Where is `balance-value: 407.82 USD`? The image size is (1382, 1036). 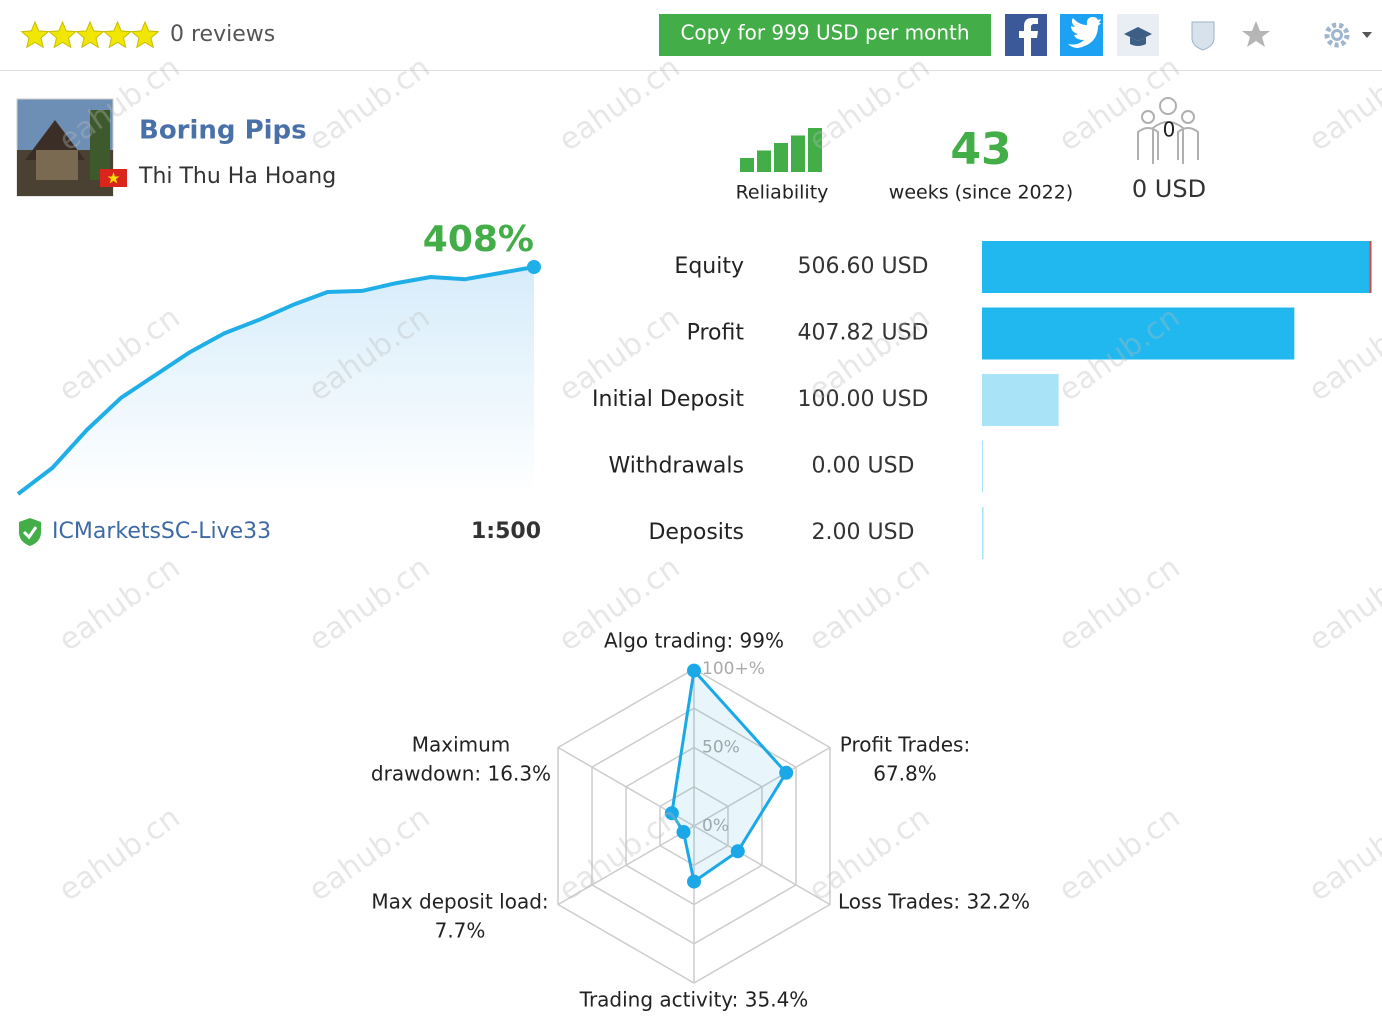 balance-value: 407.82 USD is located at coordinates (863, 333).